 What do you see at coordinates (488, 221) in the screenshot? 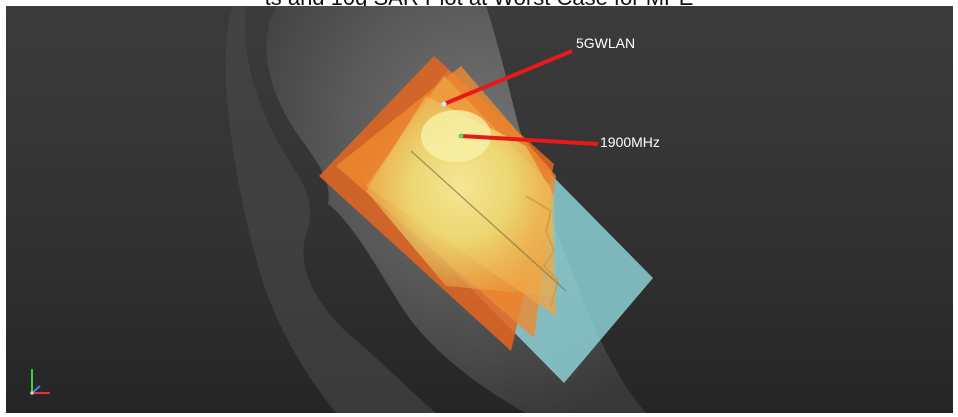
I see `reference-line` at bounding box center [488, 221].